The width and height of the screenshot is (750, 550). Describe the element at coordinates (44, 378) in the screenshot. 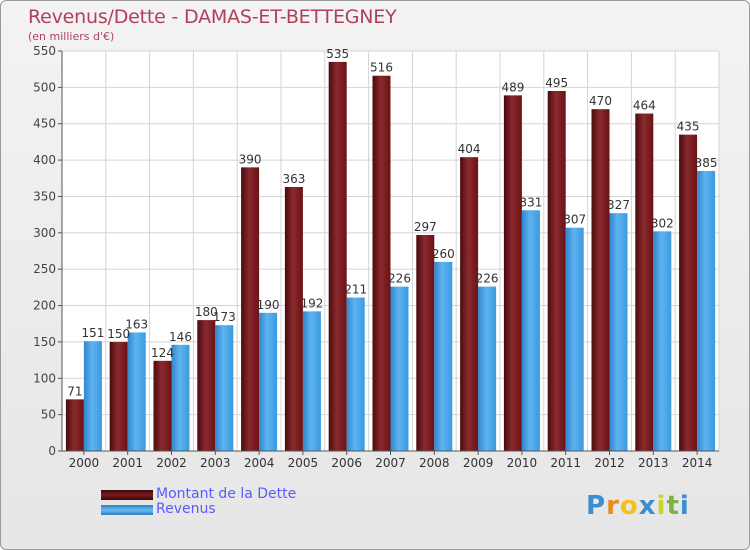

I see `y-tick-label: 100` at that location.